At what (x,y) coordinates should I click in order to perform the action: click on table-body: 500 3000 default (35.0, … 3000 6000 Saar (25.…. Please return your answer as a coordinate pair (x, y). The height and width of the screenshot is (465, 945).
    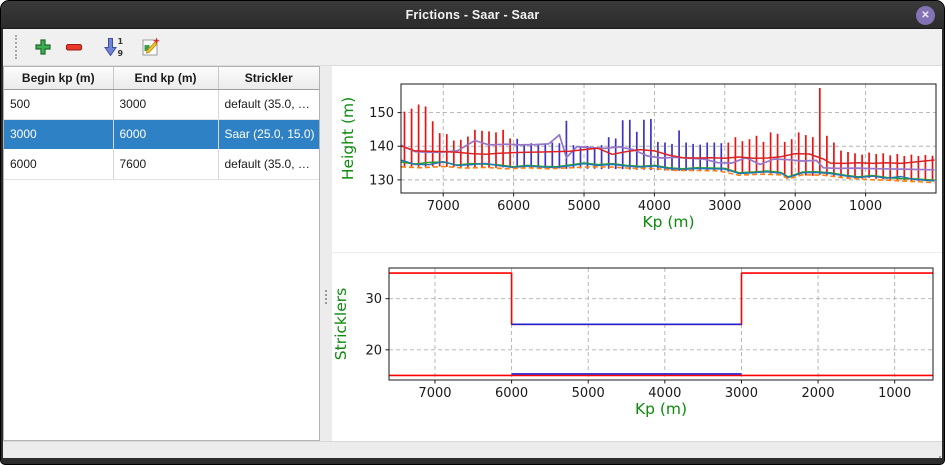
    Looking at the image, I should click on (161, 134).